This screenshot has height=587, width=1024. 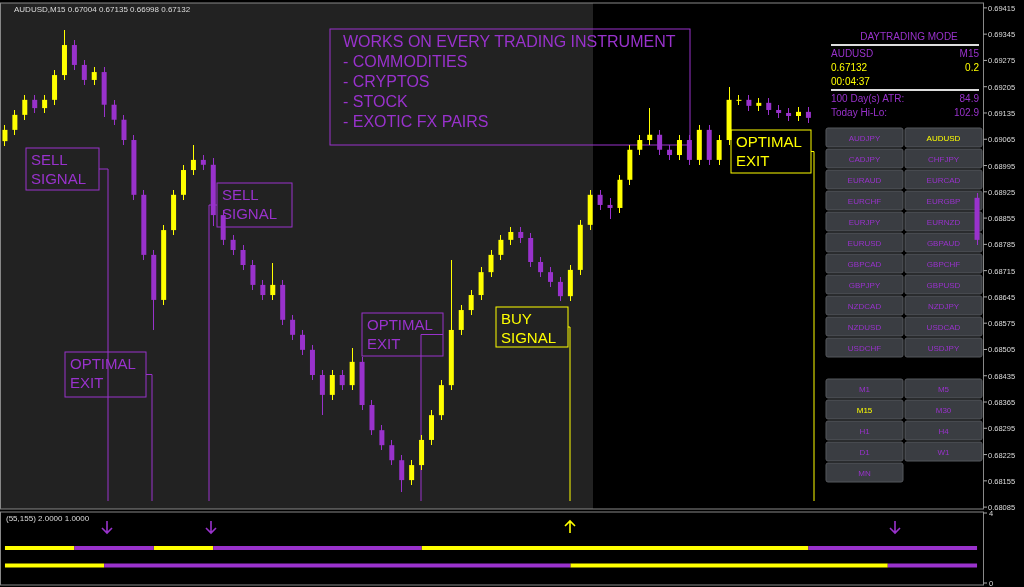 I want to click on annotation: H1, so click(x=865, y=431).